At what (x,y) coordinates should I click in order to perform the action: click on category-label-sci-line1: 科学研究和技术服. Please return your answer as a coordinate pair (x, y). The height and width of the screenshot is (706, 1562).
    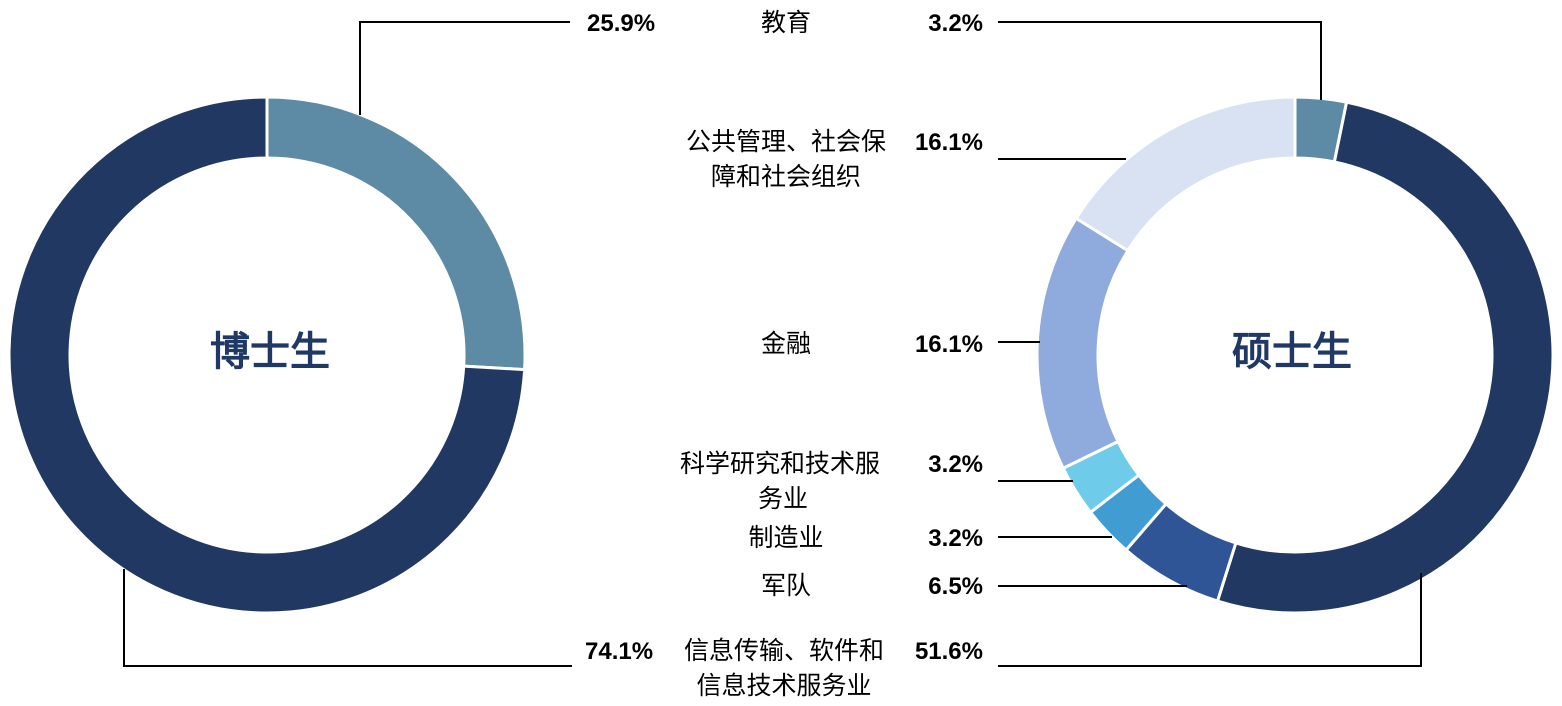
    Looking at the image, I should click on (780, 463).